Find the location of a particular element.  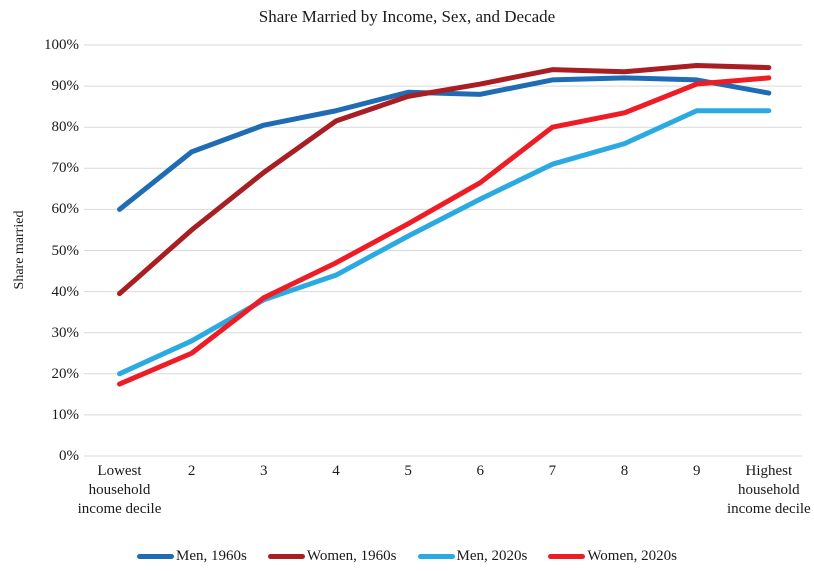

legend-label-men-2020s: Men, 2020s is located at coordinates (492, 556).